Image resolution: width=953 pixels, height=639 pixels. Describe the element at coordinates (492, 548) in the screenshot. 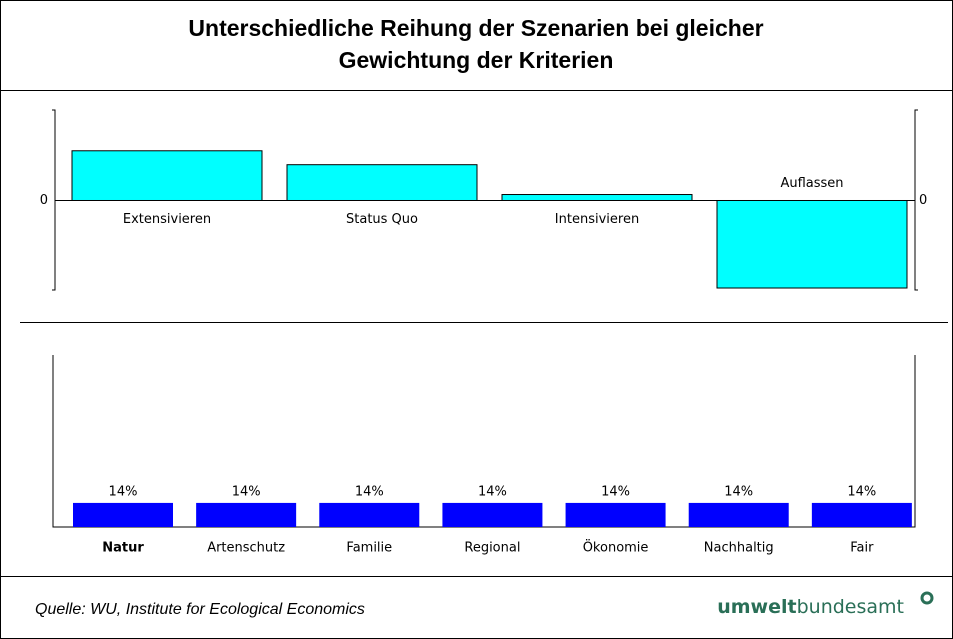

I see `category-label: Regional` at that location.